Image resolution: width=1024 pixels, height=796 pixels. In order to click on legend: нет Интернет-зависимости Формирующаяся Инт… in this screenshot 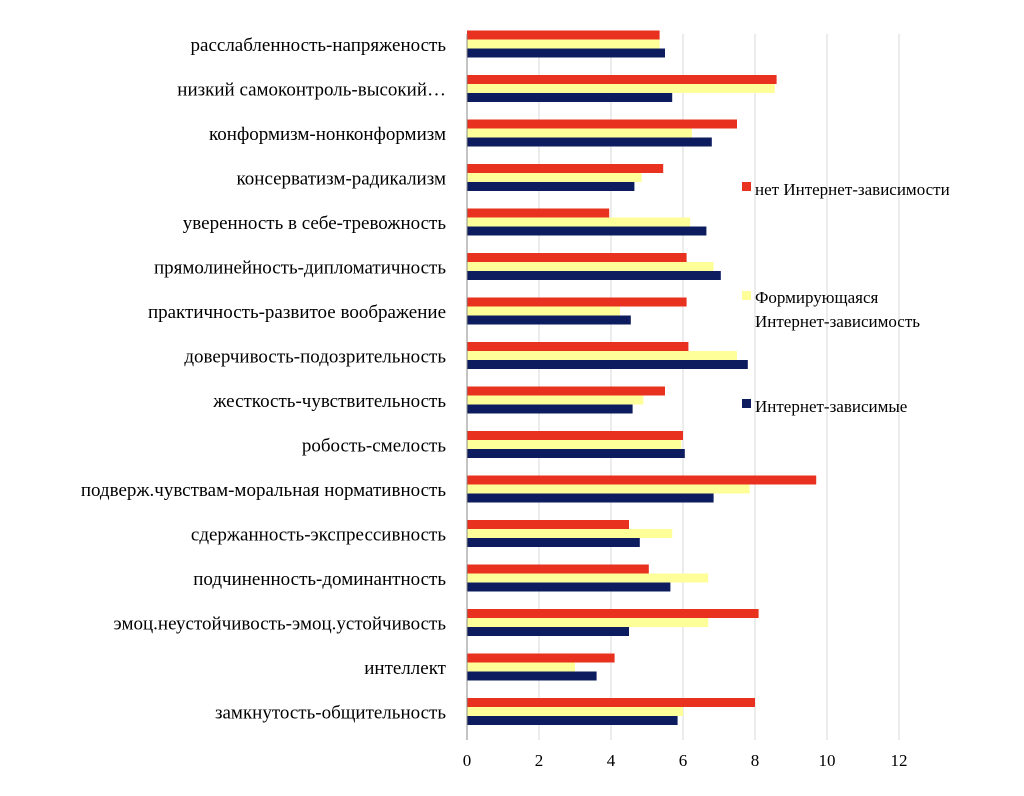, I will do `click(846, 298)`.